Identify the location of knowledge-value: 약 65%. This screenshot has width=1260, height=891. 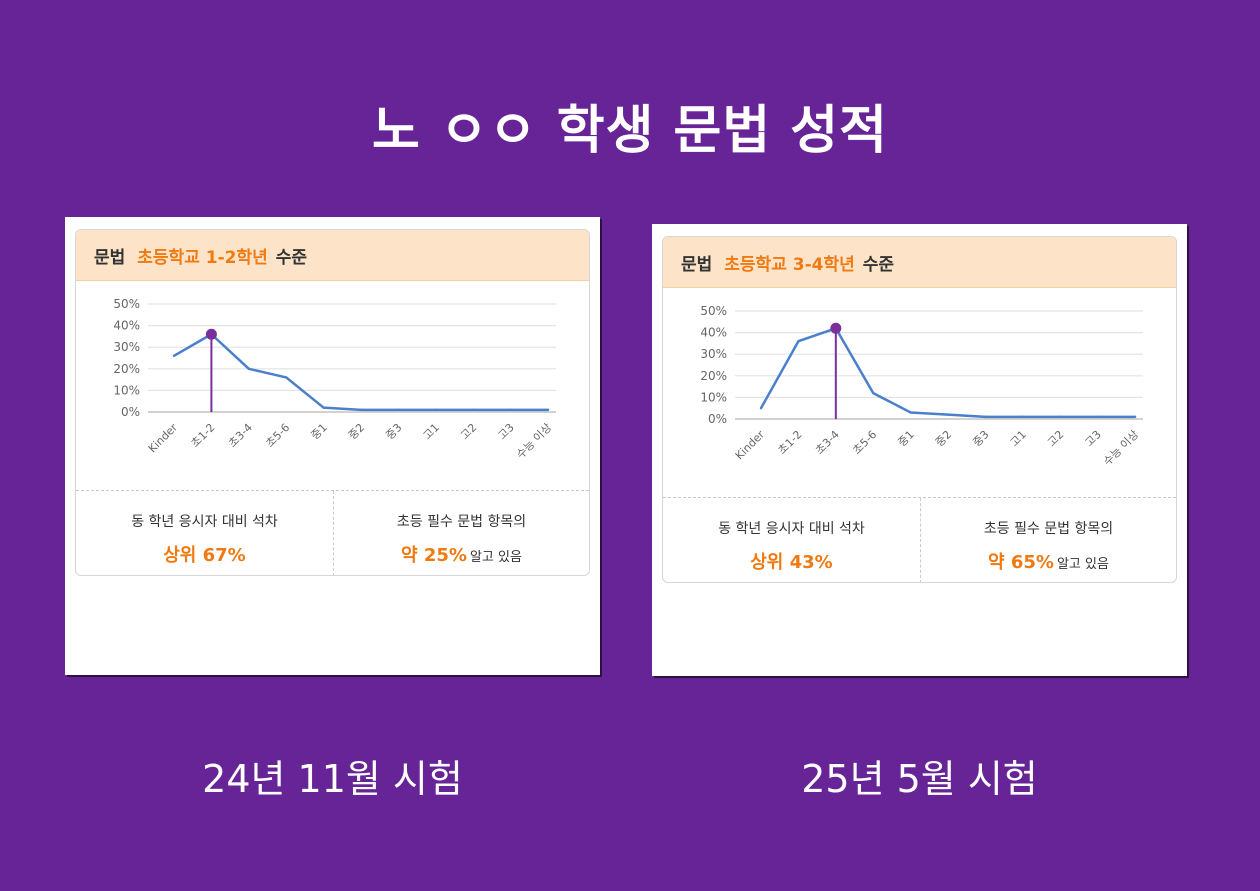
(1021, 562).